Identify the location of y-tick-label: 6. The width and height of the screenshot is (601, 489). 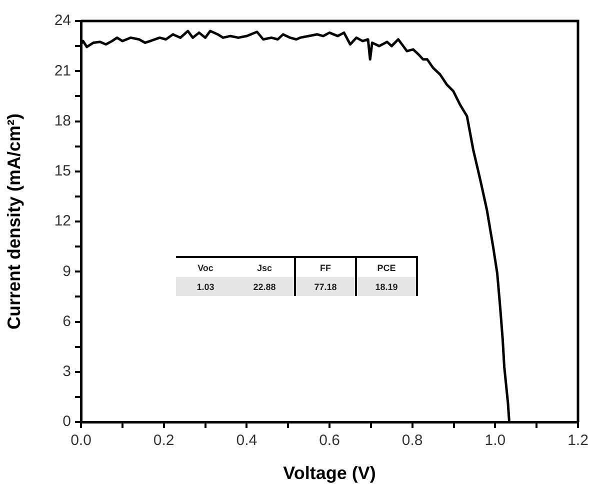
(66, 321).